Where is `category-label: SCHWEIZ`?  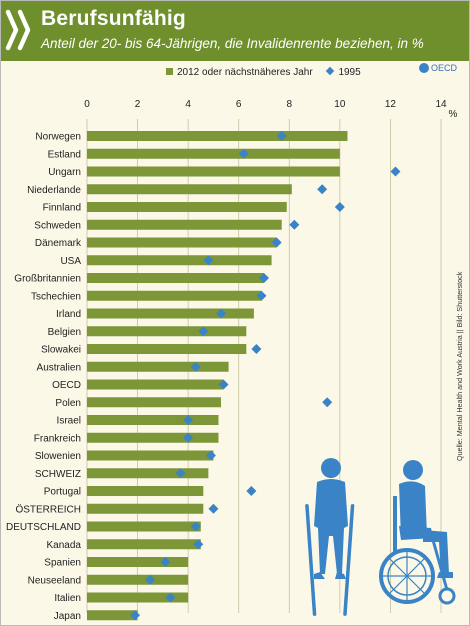
category-label: SCHWEIZ is located at coordinates (58, 474).